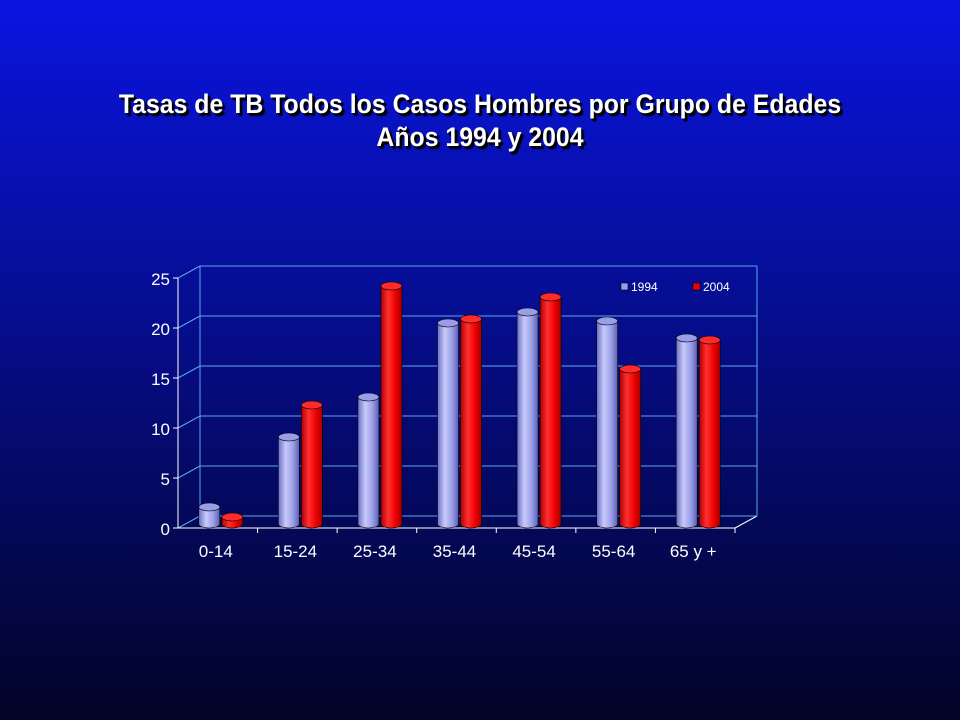 This screenshot has height=720, width=960. I want to click on y-tick-label: 20, so click(160, 329).